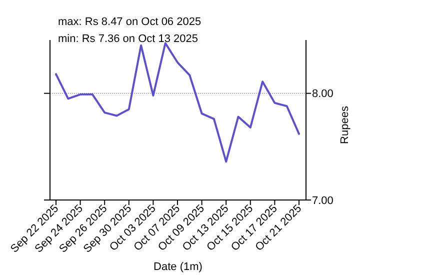 This screenshot has height=275, width=445. I want to click on y-tick-label: 7.00, so click(323, 200).